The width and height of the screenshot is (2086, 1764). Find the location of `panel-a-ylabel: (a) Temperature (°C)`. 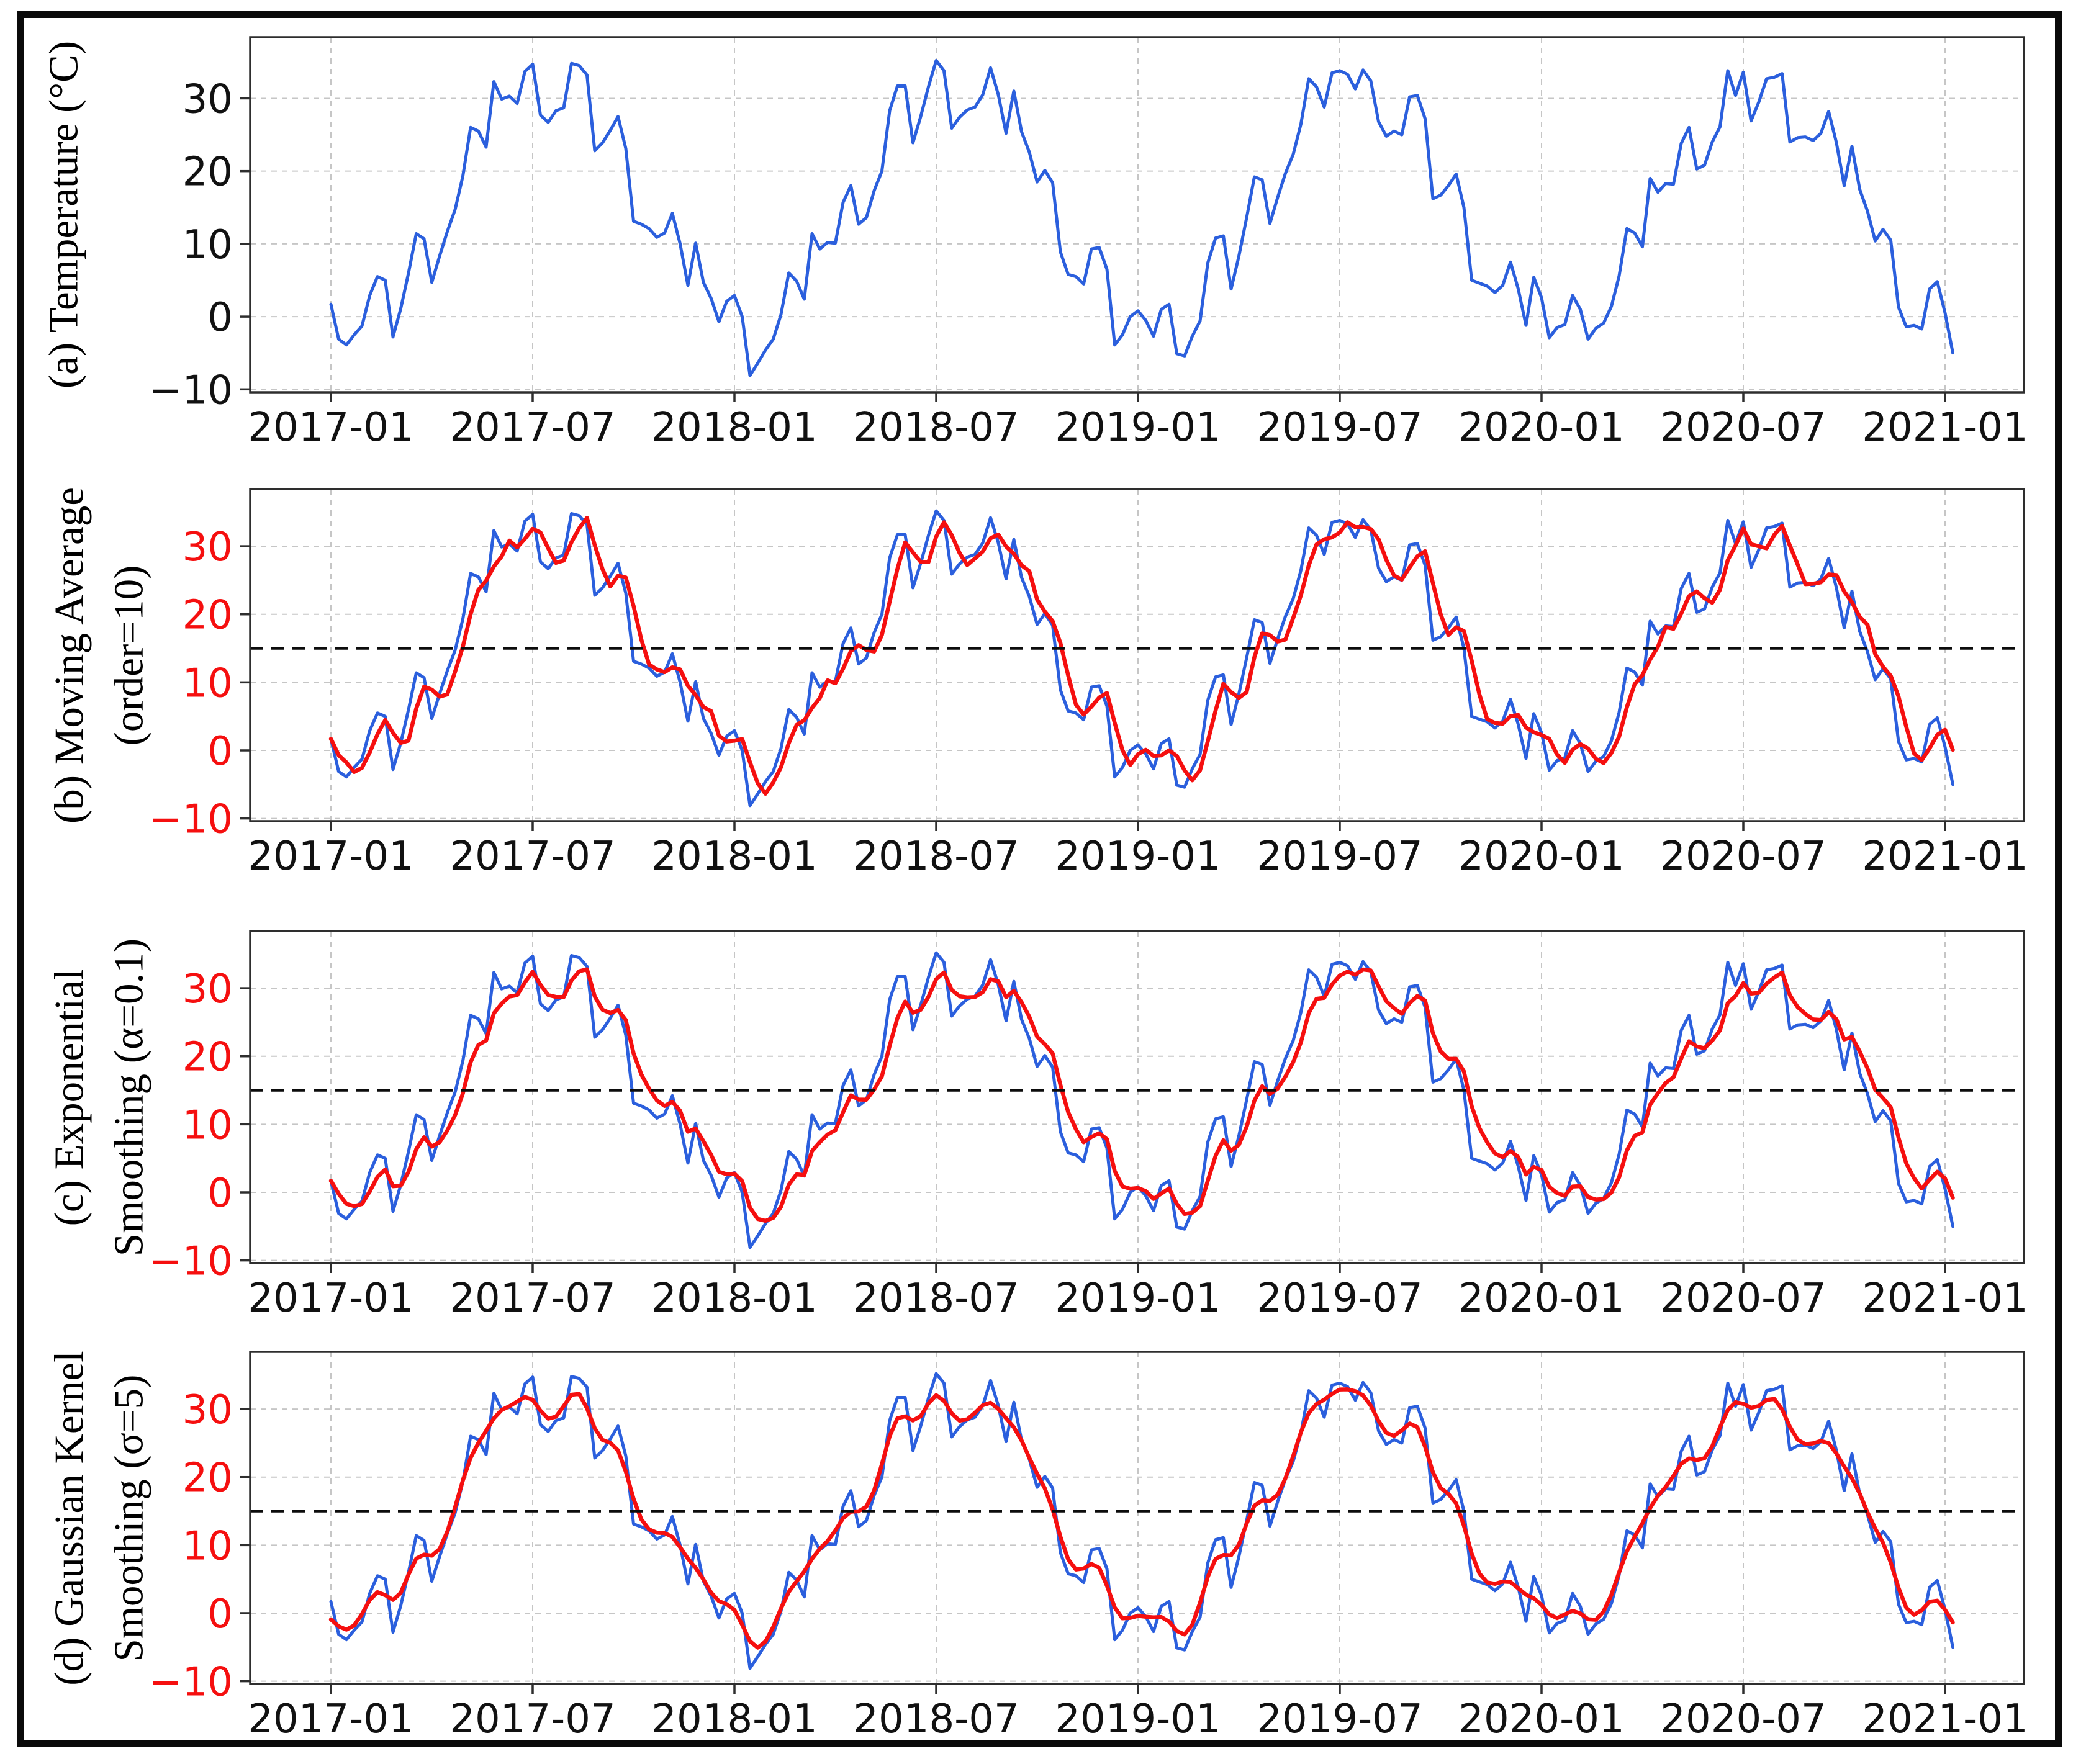

panel-a-ylabel: (a) Temperature (°C) is located at coordinates (63, 215).